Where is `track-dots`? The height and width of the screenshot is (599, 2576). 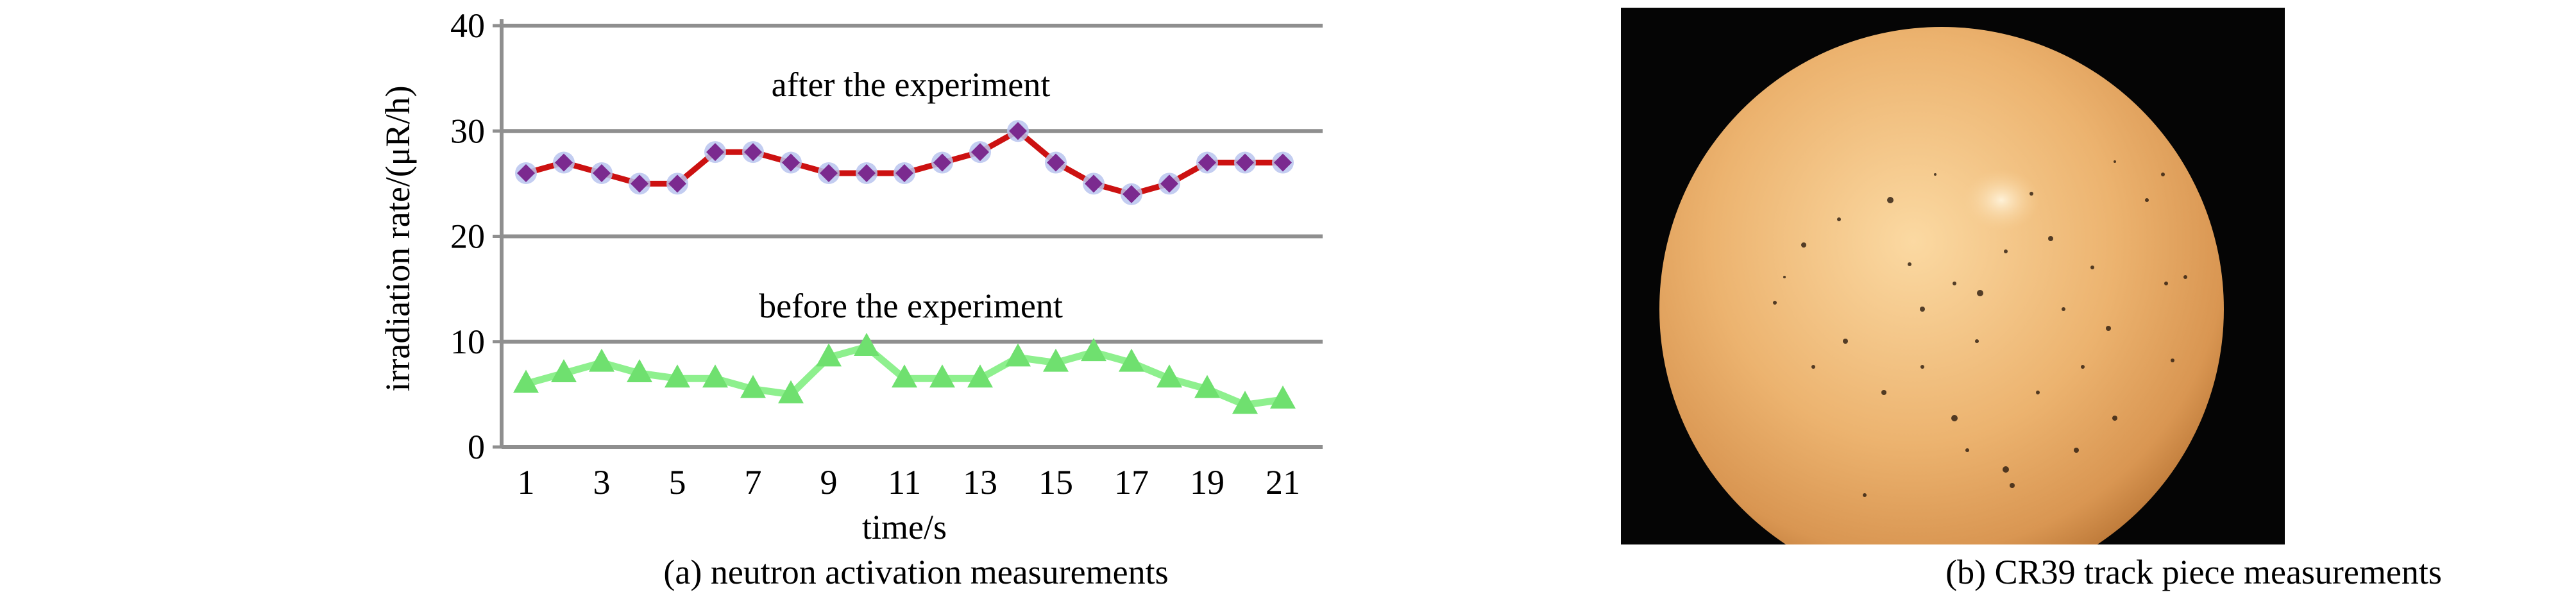 track-dots is located at coordinates (1980, 328).